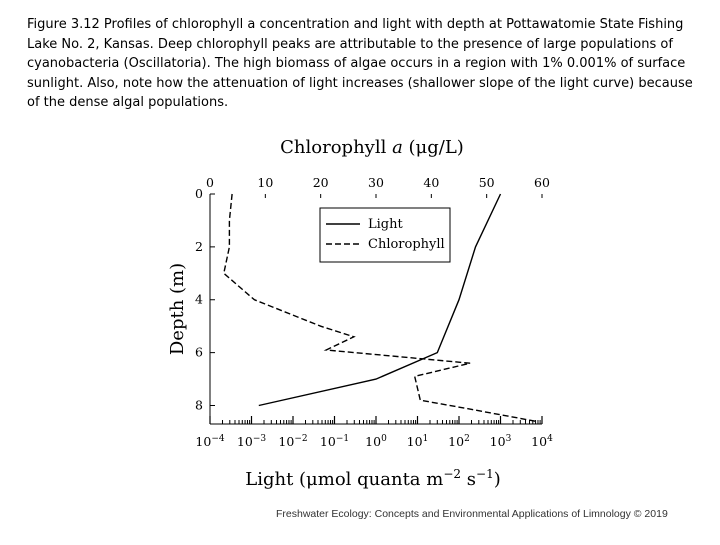  What do you see at coordinates (376, 441) in the screenshot?
I see `bottom-tick-label: 100` at bounding box center [376, 441].